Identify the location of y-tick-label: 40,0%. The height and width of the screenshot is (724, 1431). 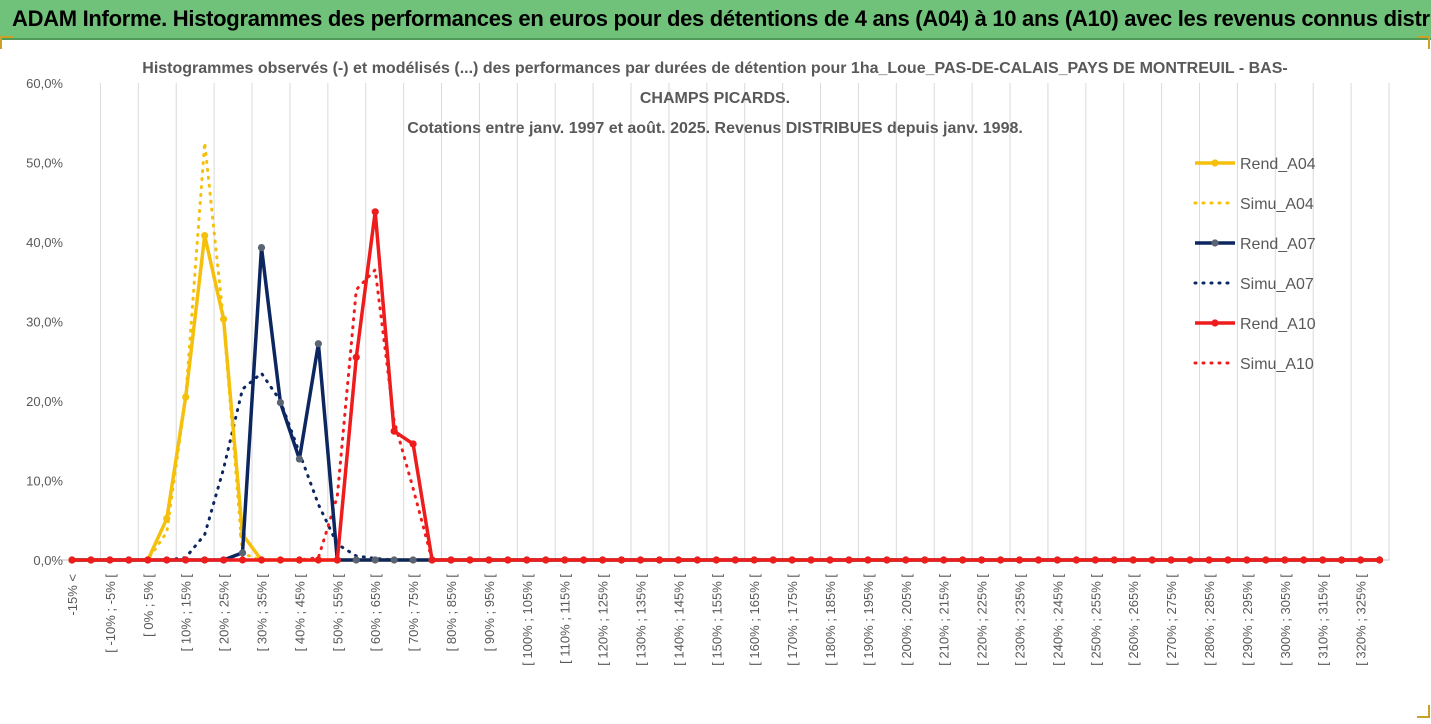
(44, 242).